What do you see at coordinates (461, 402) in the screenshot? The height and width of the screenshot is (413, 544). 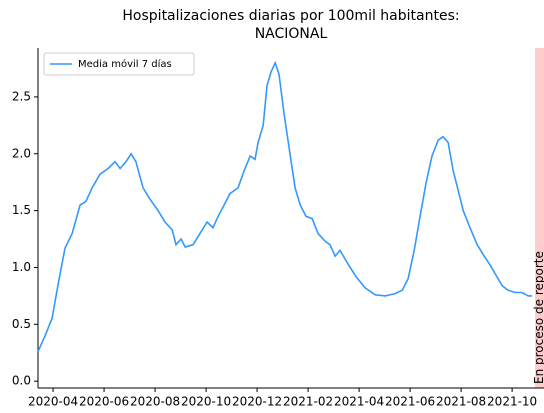 I see `x-tick-label: 2021-08` at bounding box center [461, 402].